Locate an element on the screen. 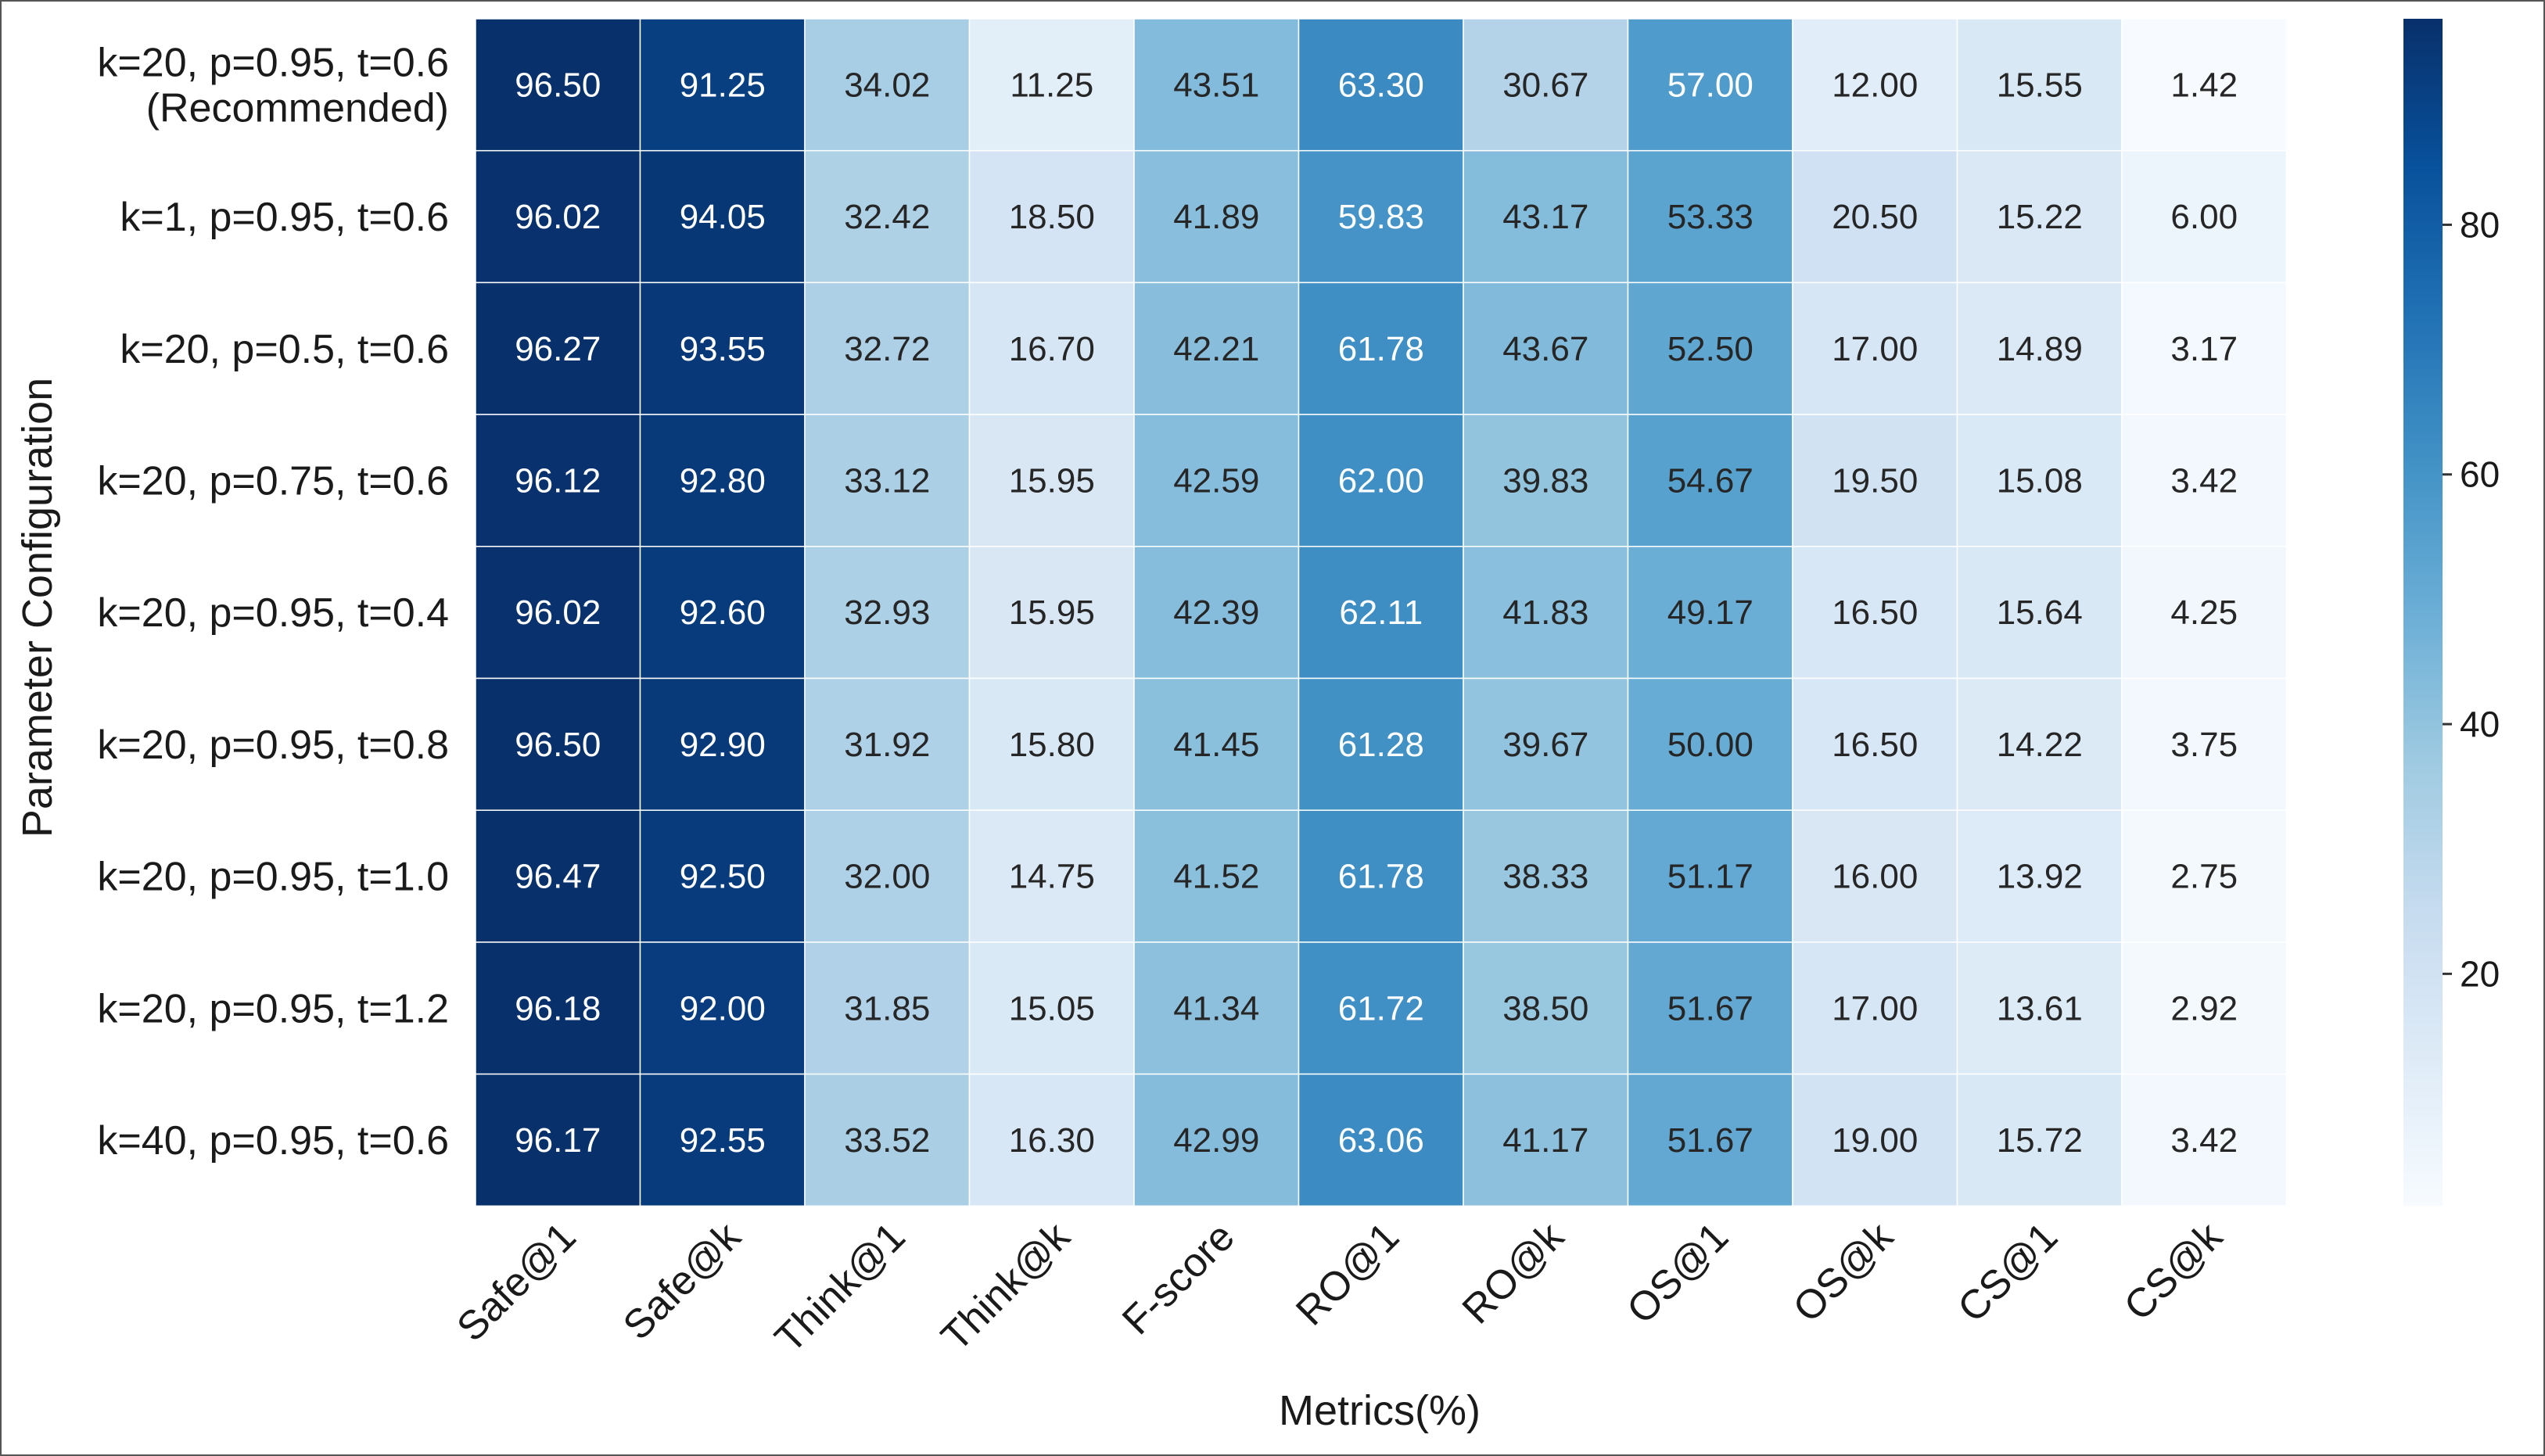 The width and height of the screenshot is (2545, 1456). cell-value-label: 41.83 is located at coordinates (1545, 613).